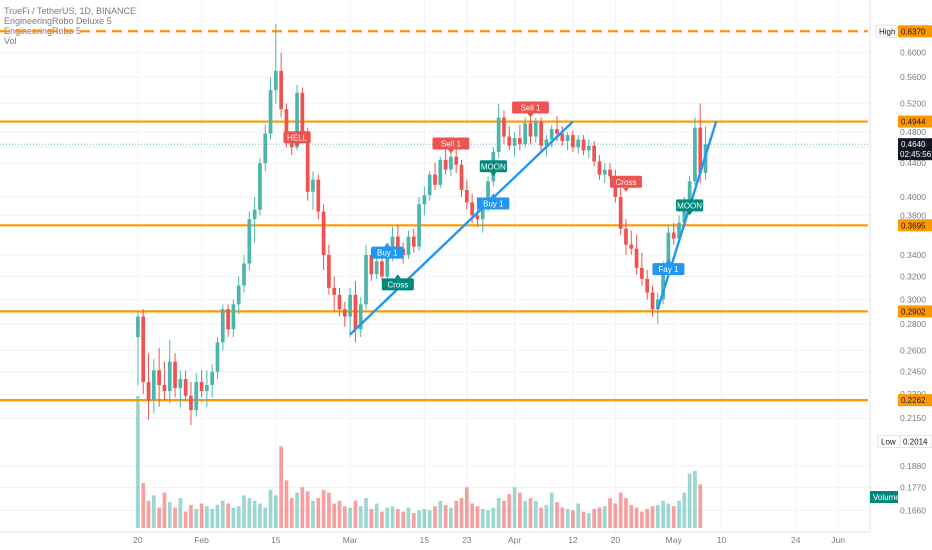  I want to click on time-axis: 20 Feb 15 Mar 15 23 Apr 12 20 May 10 24 Jun, so click(435, 538).